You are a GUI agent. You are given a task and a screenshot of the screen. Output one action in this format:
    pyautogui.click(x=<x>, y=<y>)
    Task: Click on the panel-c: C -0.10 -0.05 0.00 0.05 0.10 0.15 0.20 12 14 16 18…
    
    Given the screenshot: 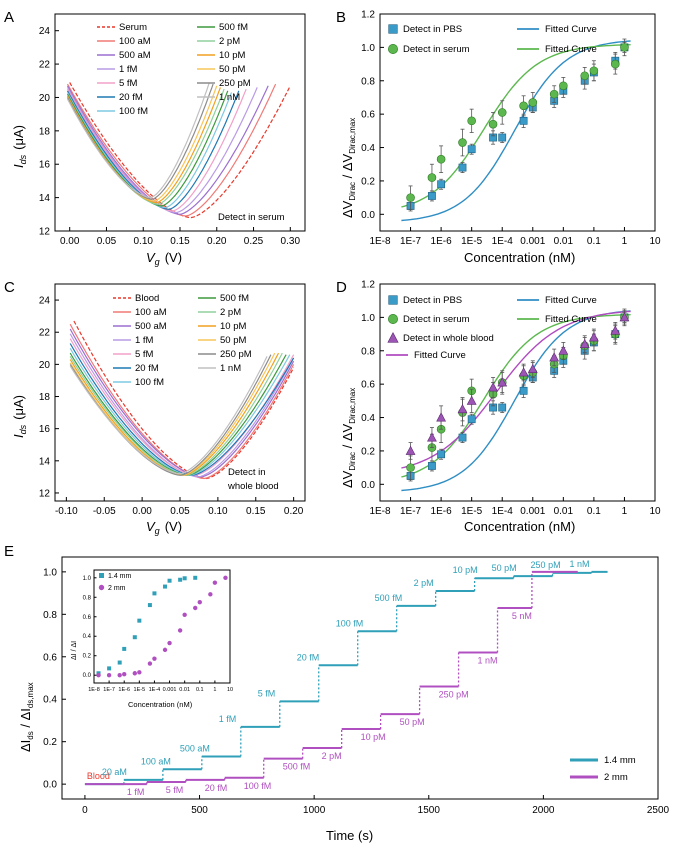 What is the action you would take?
    pyautogui.click(x=155, y=407)
    